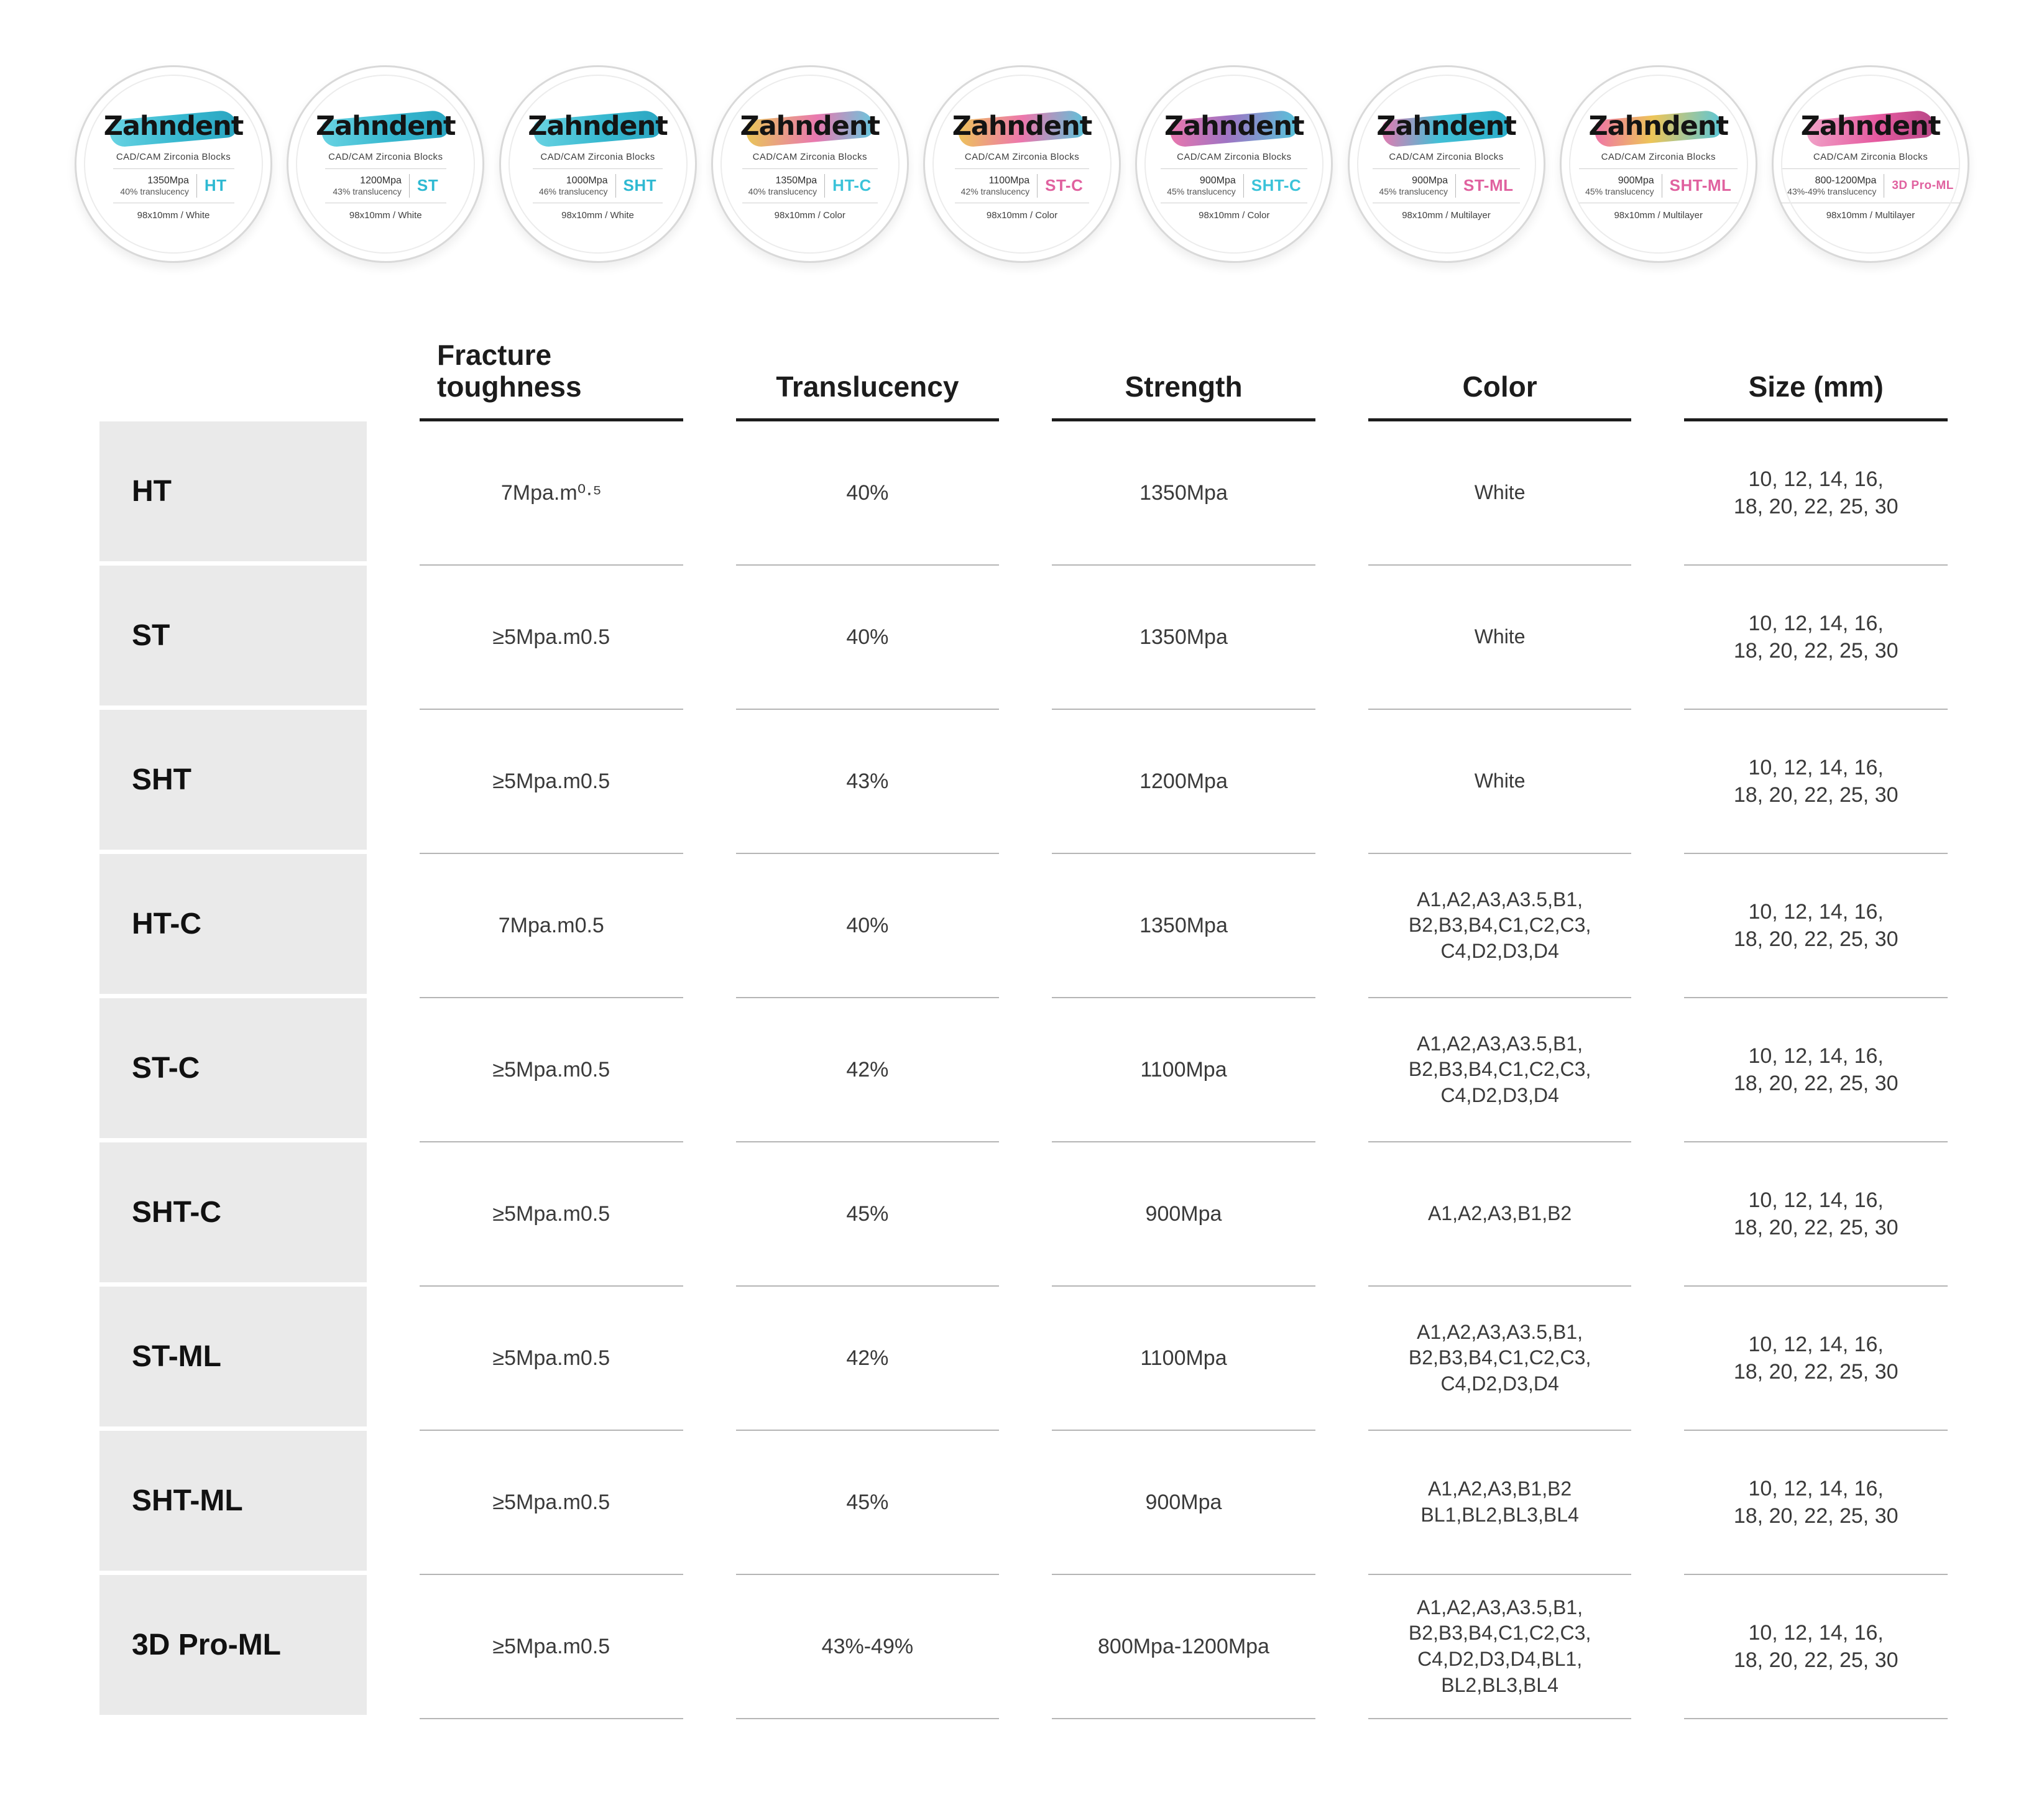  I want to click on disc-spec-values: 1200Mpa 43% translucency, so click(367, 186).